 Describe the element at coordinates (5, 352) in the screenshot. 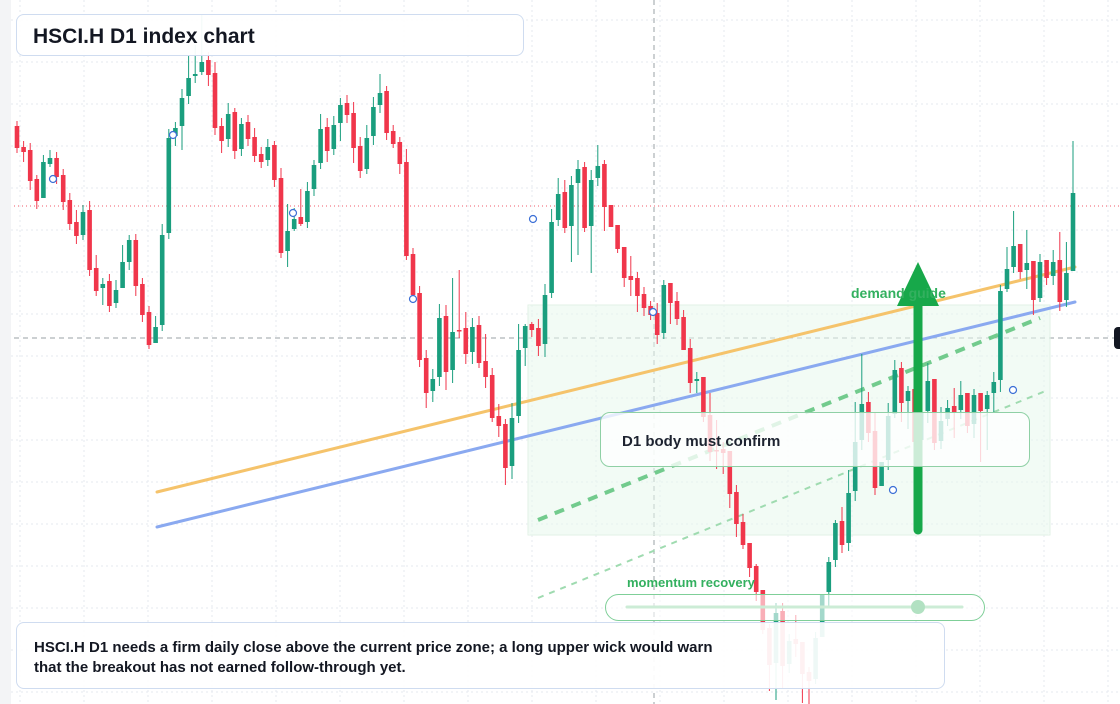

I see `left-edge-panel` at that location.